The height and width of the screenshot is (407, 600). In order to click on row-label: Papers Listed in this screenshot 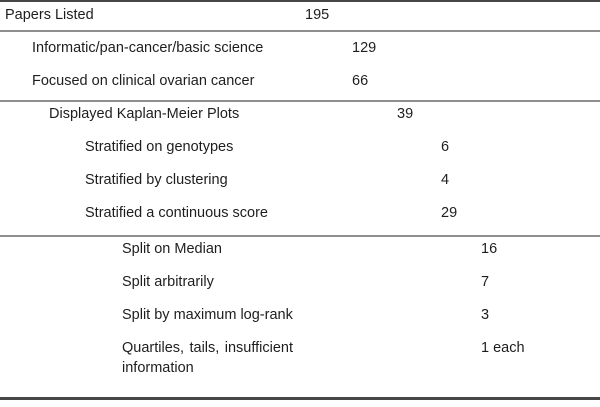, I will do `click(49, 15)`.